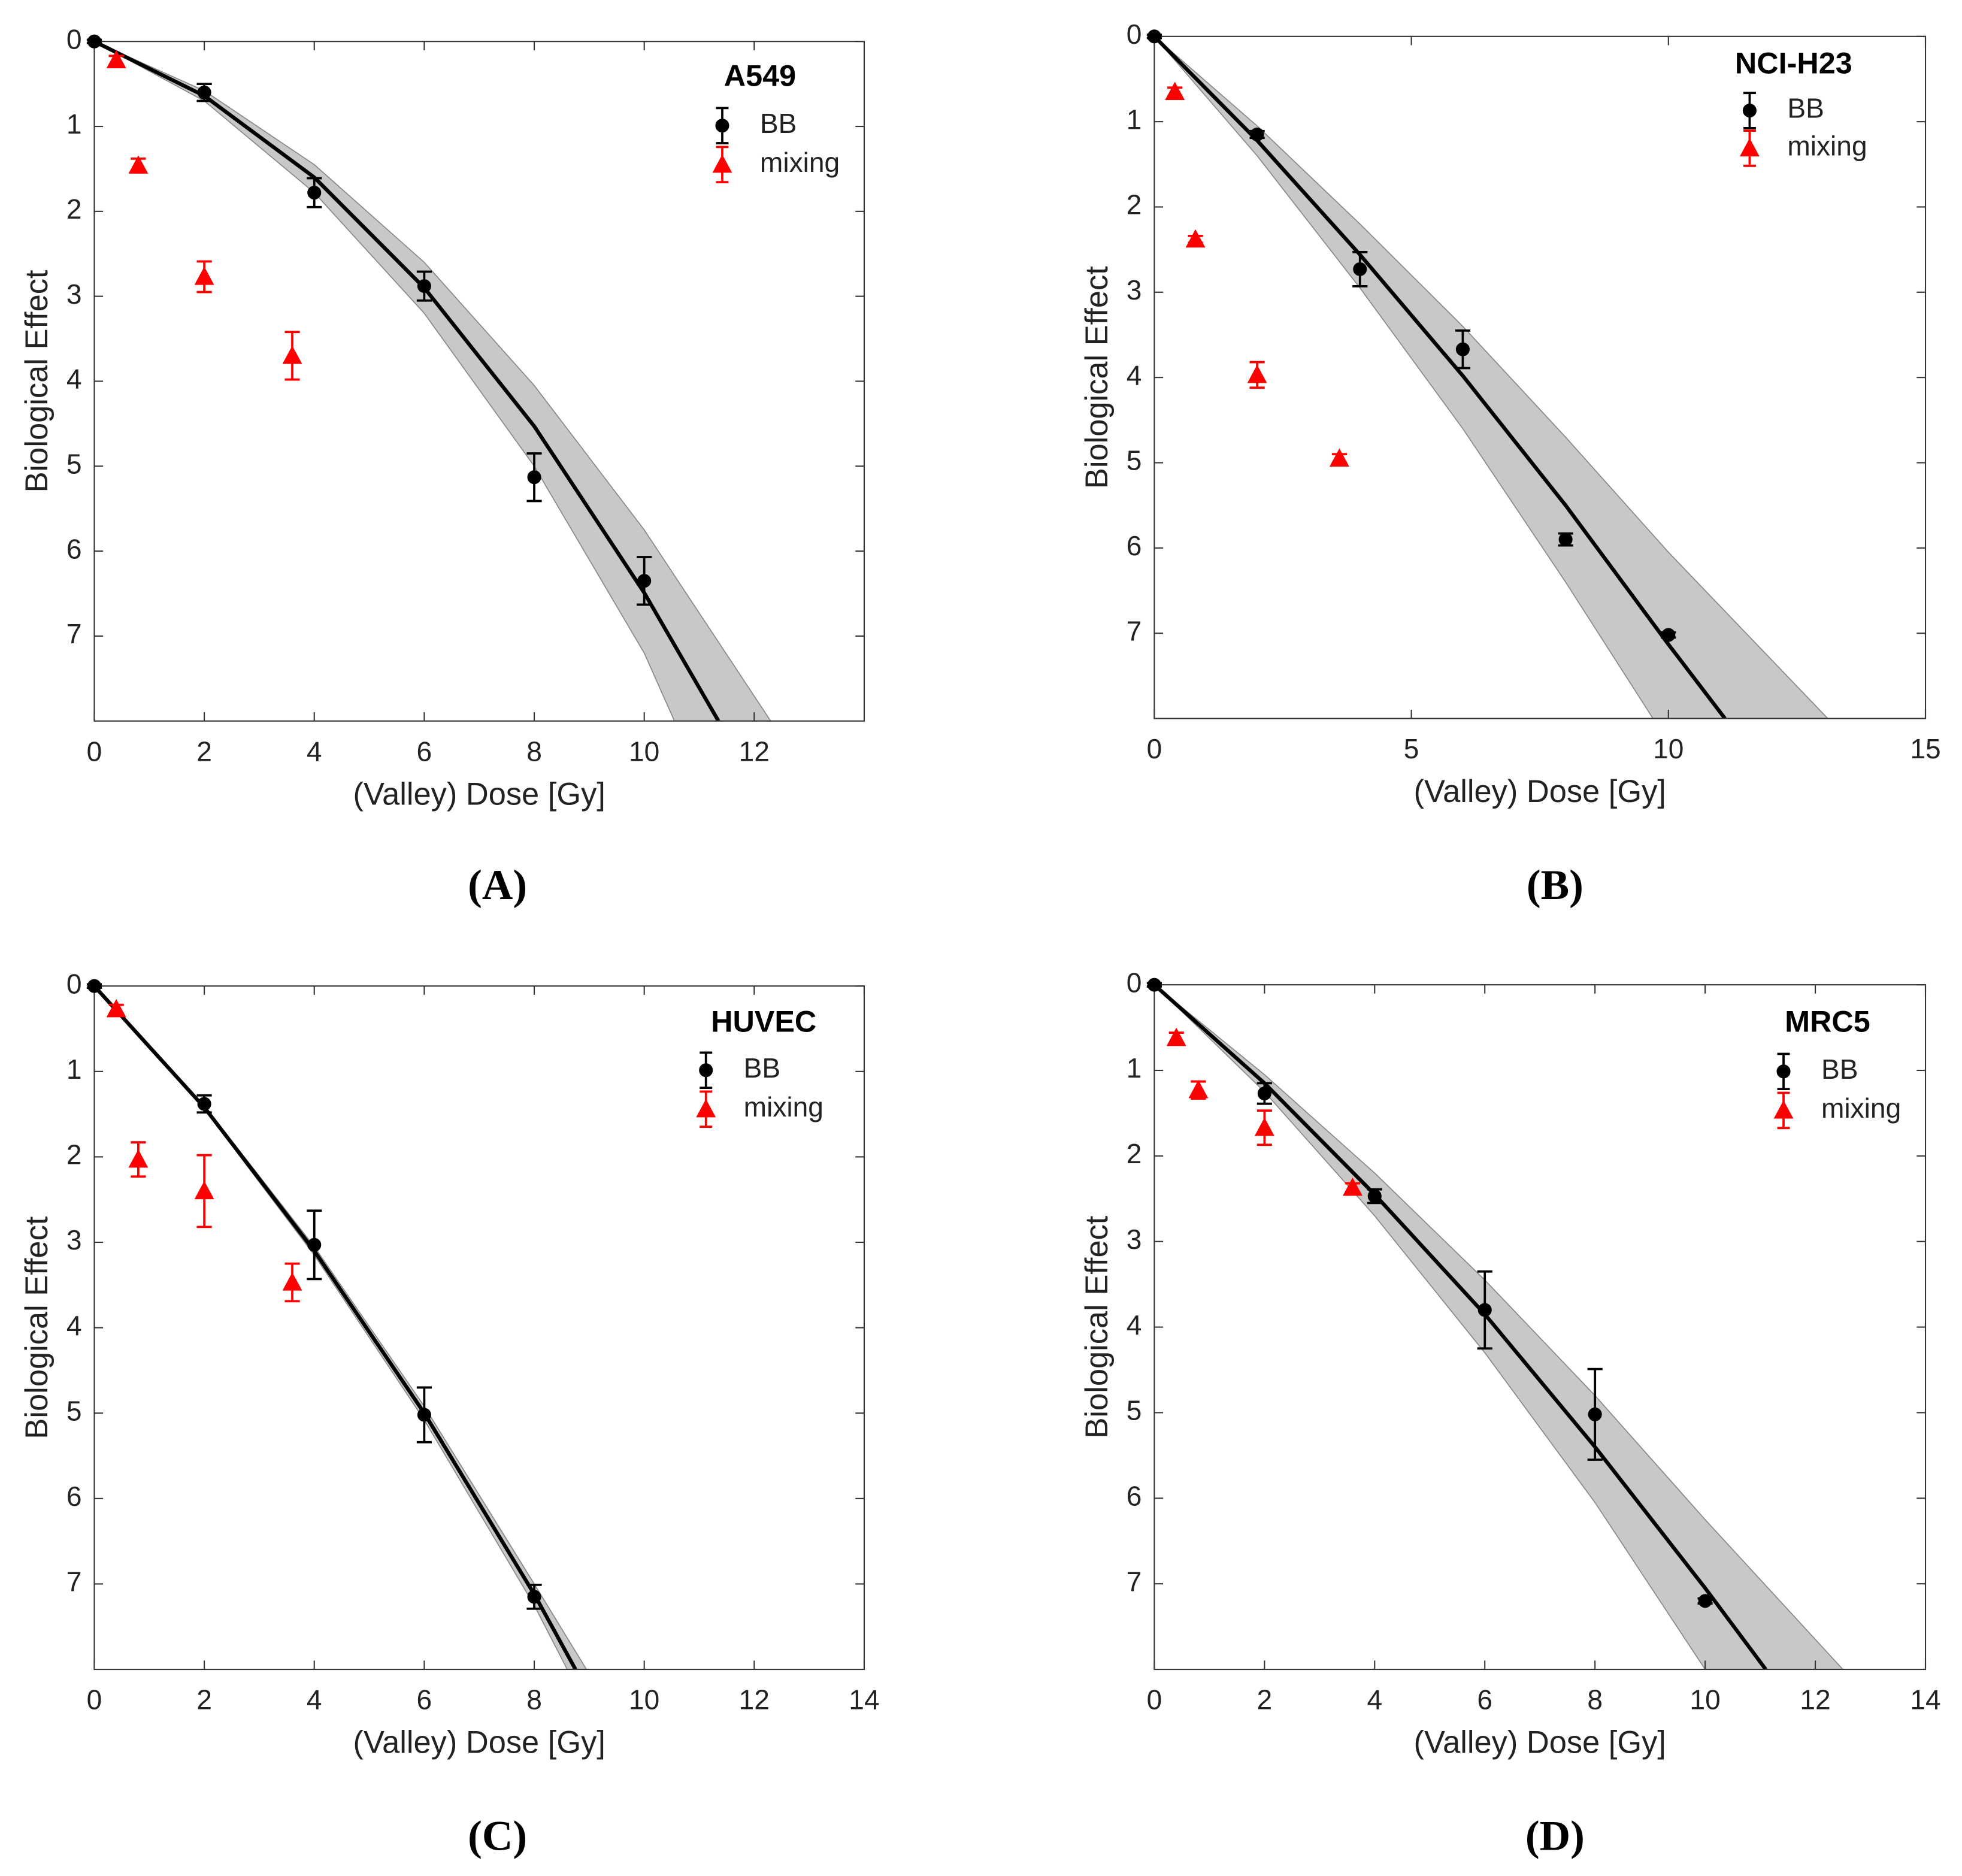 This screenshot has width=1962, height=1876. I want to click on legend-title: A549, so click(760, 75).